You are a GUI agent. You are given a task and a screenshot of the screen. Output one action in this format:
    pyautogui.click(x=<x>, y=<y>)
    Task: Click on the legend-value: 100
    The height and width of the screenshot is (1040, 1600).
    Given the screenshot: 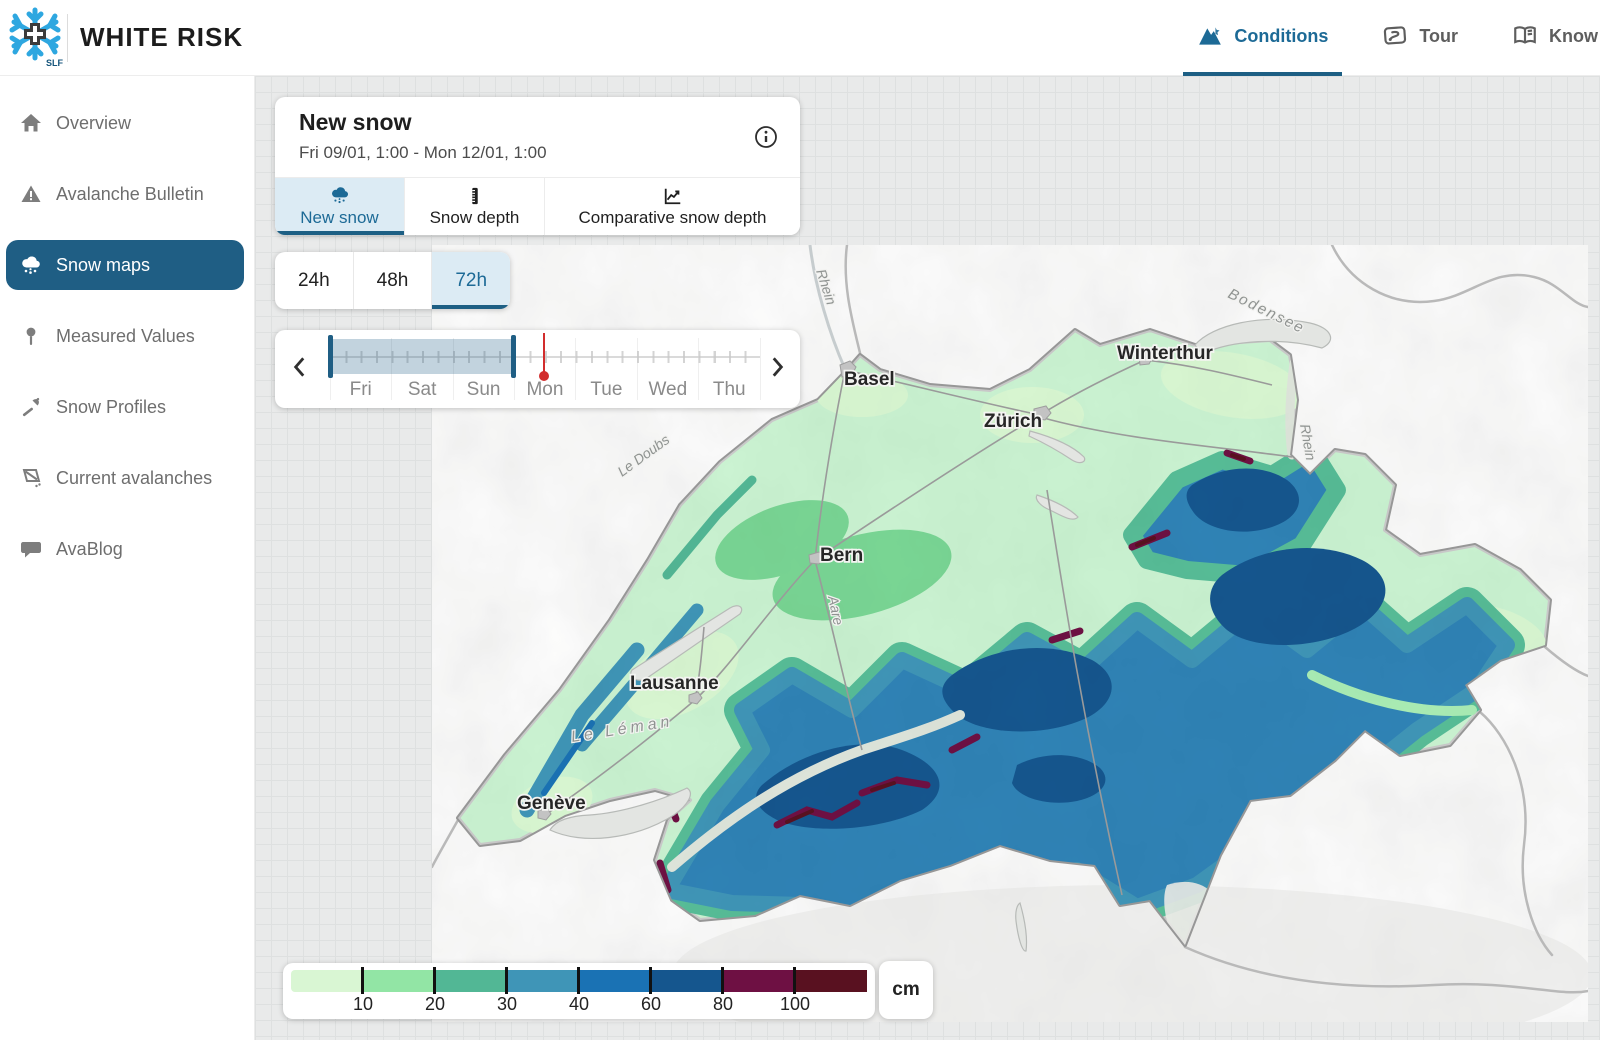 What is the action you would take?
    pyautogui.click(x=795, y=1004)
    